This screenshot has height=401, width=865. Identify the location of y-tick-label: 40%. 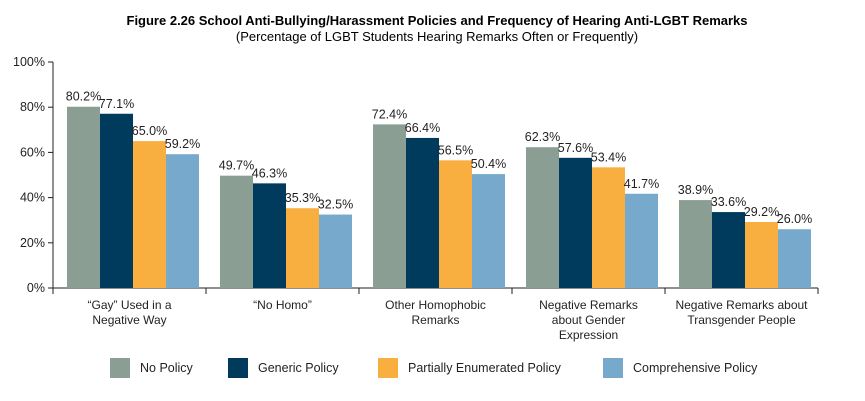
(32, 198).